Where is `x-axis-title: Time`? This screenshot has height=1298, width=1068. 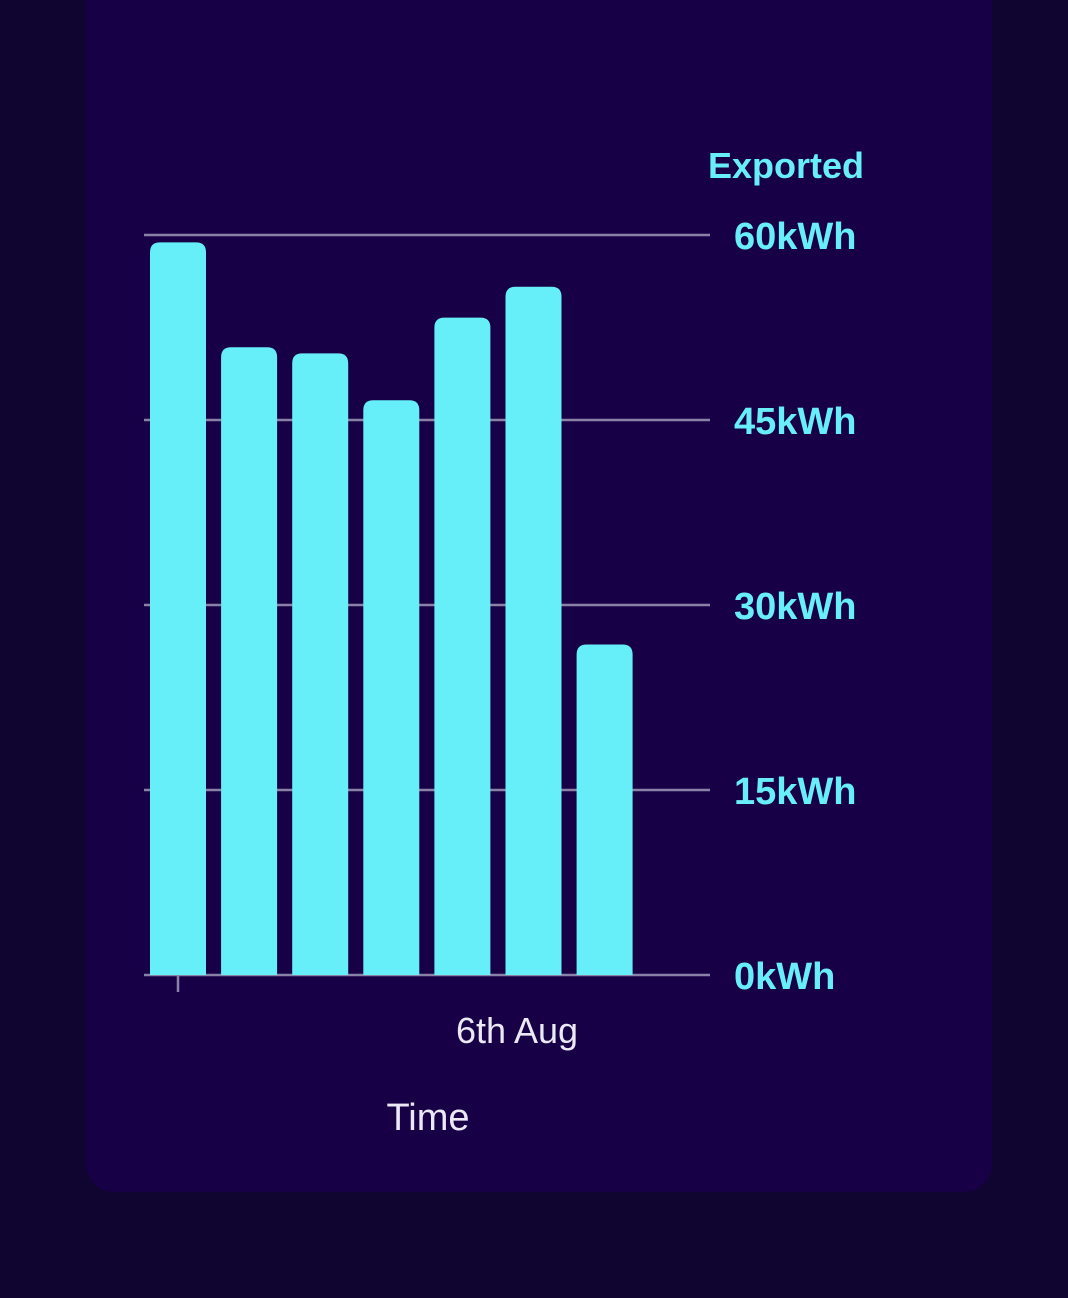
x-axis-title: Time is located at coordinates (427, 1118).